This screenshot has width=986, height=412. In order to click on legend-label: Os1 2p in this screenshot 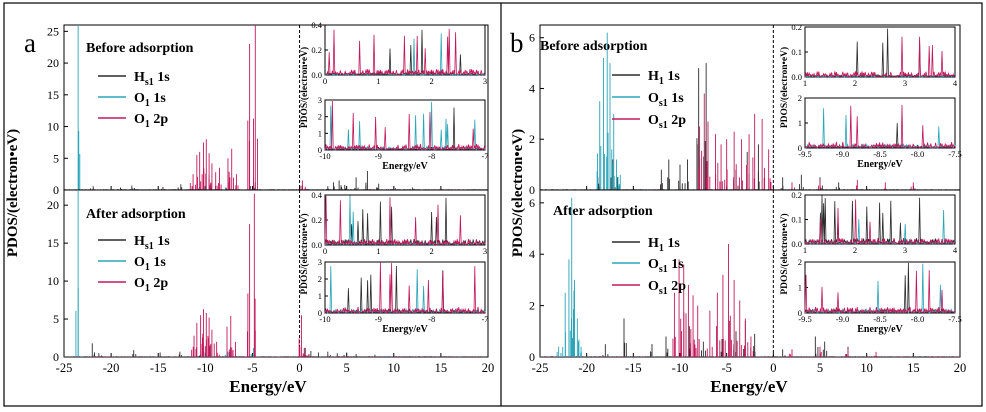, I will do `click(667, 288)`.